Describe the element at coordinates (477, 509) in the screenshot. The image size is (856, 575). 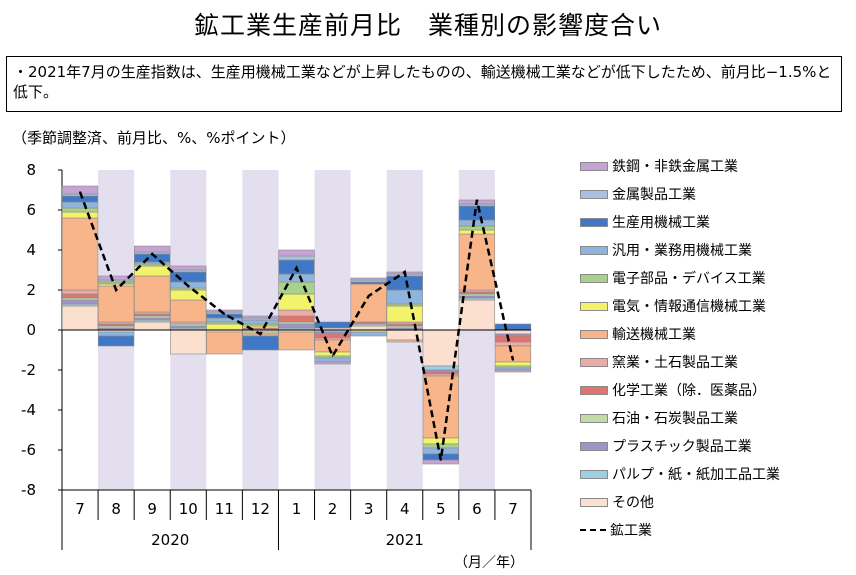
I see `x-tick-label: 6` at that location.